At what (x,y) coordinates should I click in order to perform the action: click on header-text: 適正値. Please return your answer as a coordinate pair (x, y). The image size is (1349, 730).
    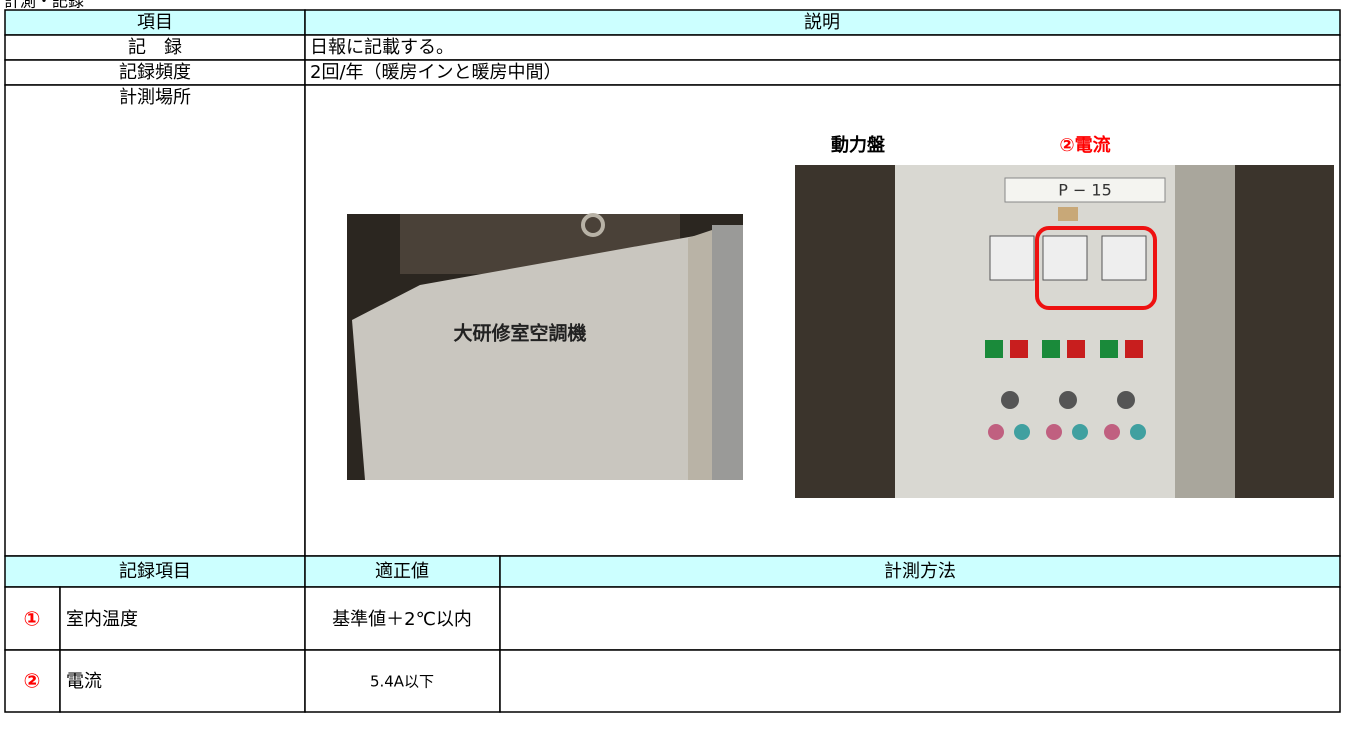
    Looking at the image, I should click on (402, 571).